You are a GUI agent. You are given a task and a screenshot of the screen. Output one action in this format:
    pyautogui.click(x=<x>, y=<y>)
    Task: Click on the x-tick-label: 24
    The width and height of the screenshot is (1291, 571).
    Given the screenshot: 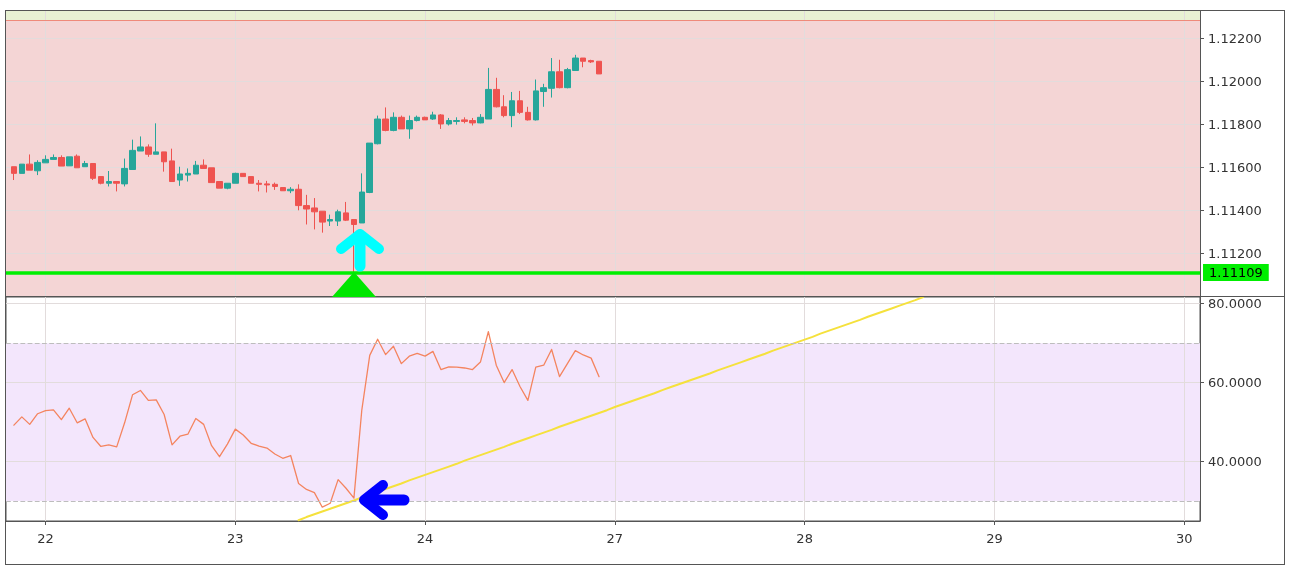 What is the action you would take?
    pyautogui.click(x=425, y=538)
    